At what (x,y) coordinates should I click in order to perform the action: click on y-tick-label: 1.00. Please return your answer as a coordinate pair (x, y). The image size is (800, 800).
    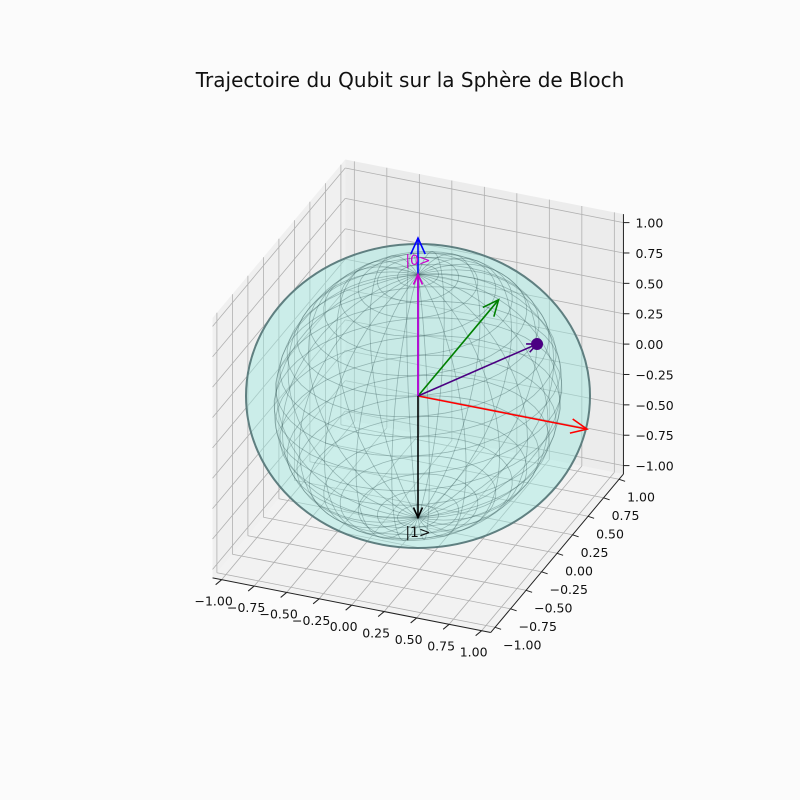
    Looking at the image, I should click on (641, 496).